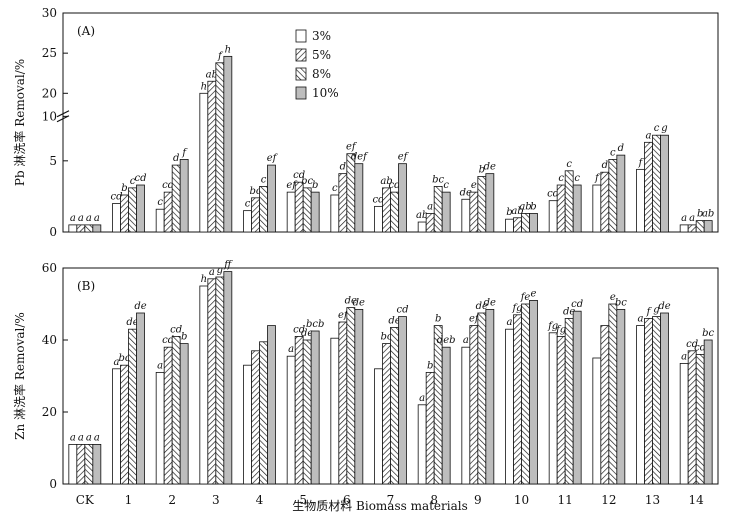 The width and height of the screenshot is (741, 520). I want to click on significance-letter: ff, so click(228, 265).